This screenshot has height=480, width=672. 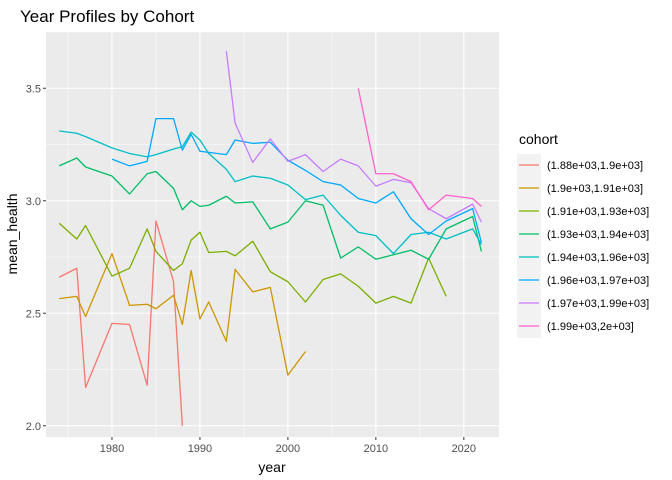 What do you see at coordinates (200, 449) in the screenshot?
I see `x-tick-label: 1990` at bounding box center [200, 449].